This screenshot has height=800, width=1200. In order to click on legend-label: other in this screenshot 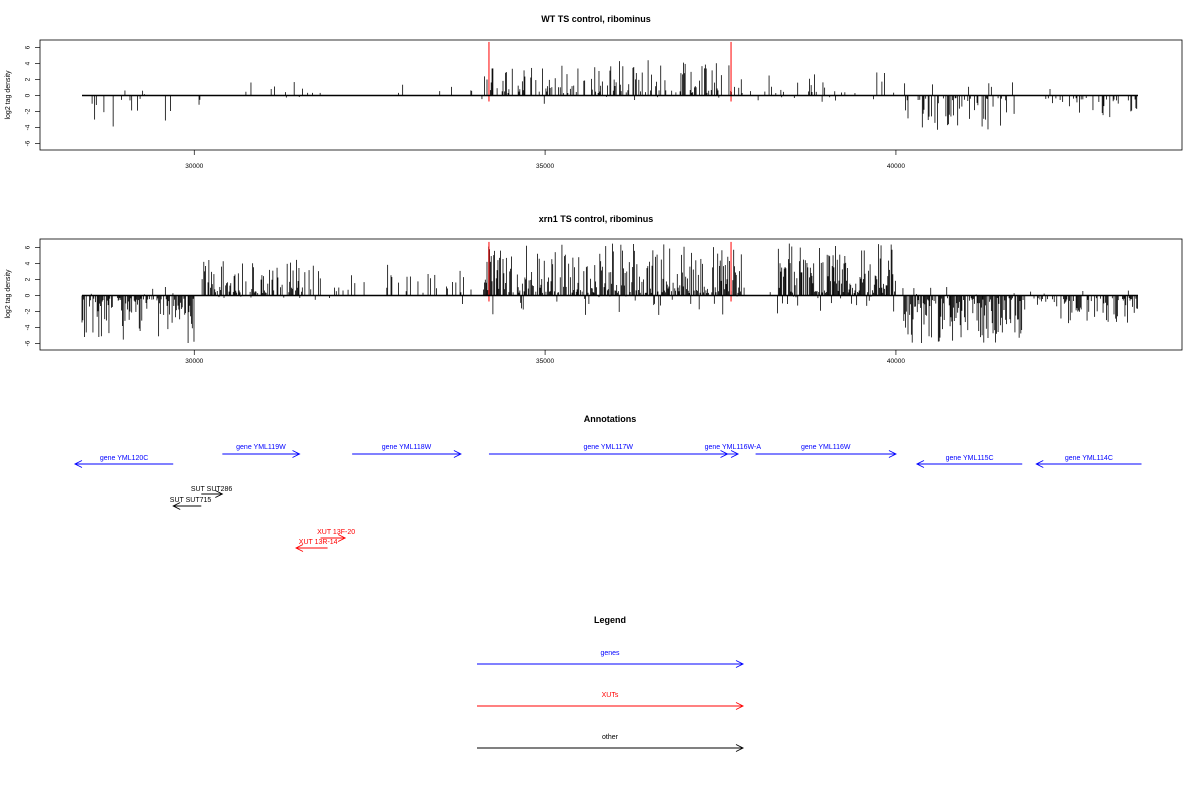, I will do `click(610, 737)`.